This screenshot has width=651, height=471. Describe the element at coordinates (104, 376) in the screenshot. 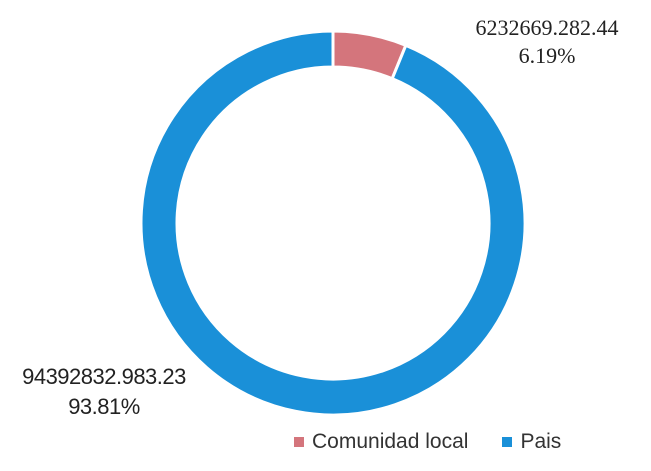

I see `value-label-pais: 94392832.983.23` at that location.